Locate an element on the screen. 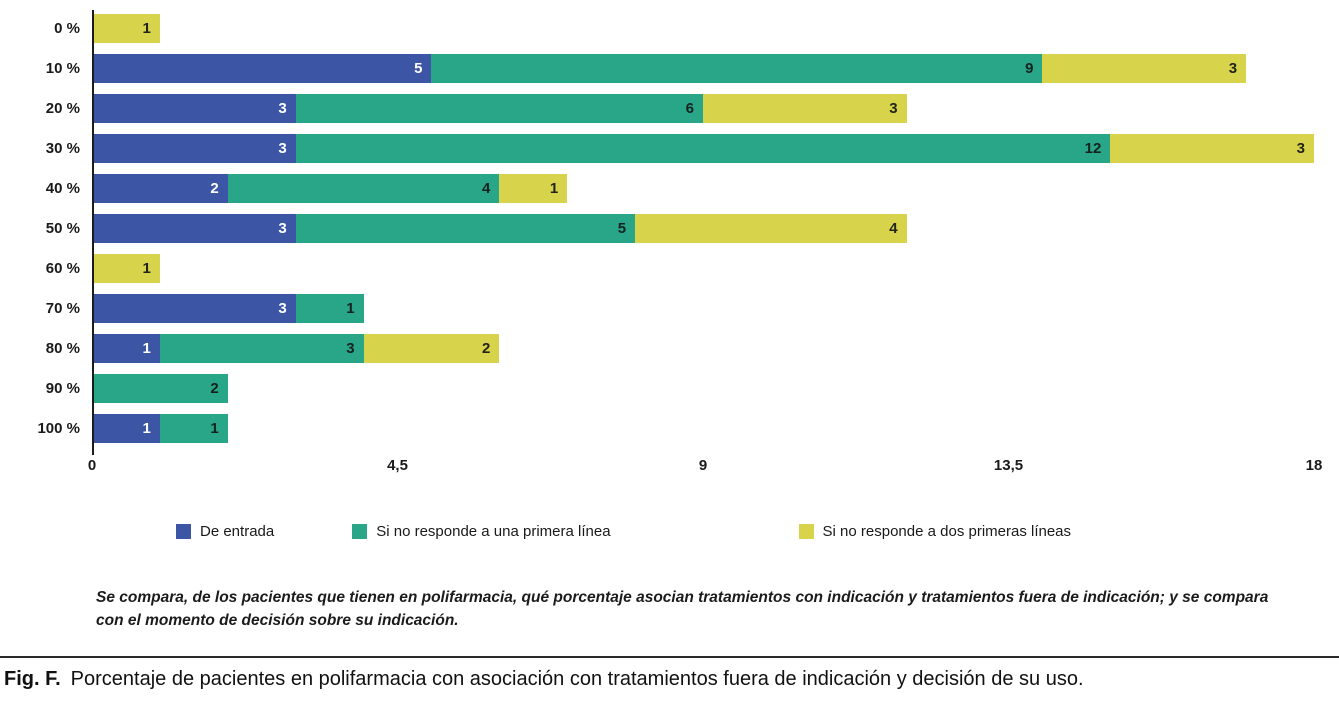  figure-label: Fig. F. is located at coordinates (32, 679).